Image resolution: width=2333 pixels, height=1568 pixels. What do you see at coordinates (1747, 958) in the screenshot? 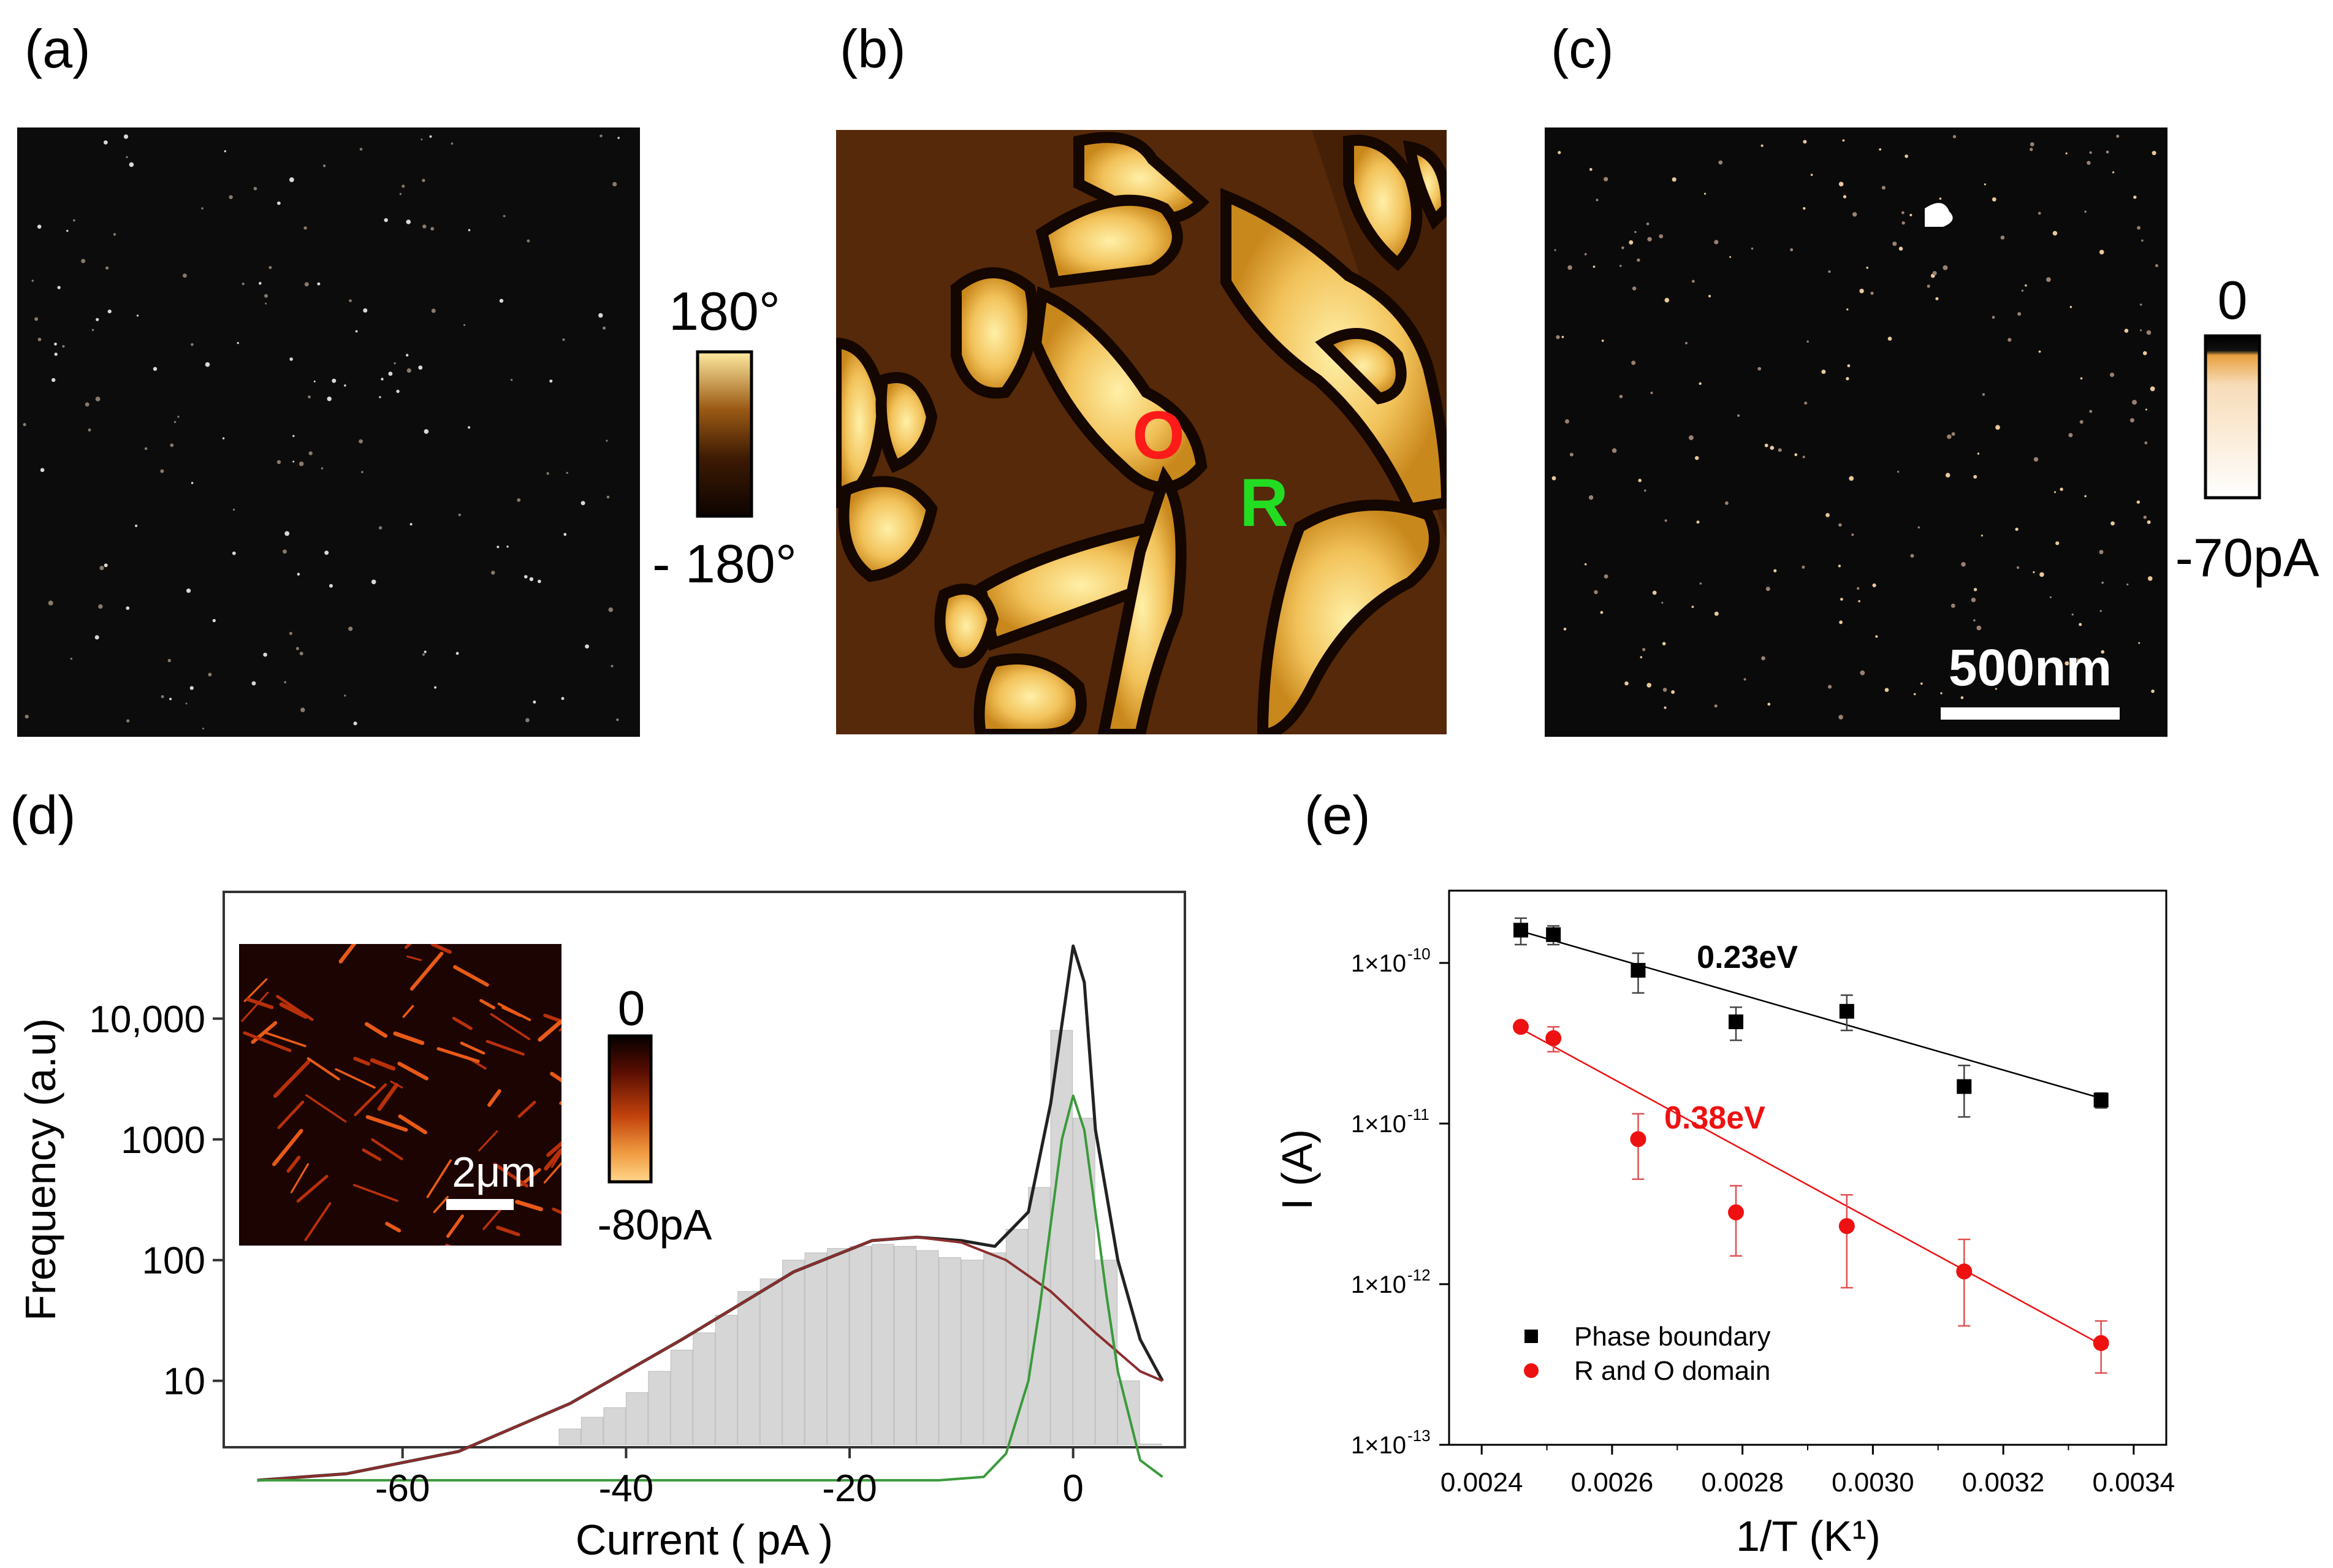
I see `activation-energy-label: 0.23eV` at bounding box center [1747, 958].